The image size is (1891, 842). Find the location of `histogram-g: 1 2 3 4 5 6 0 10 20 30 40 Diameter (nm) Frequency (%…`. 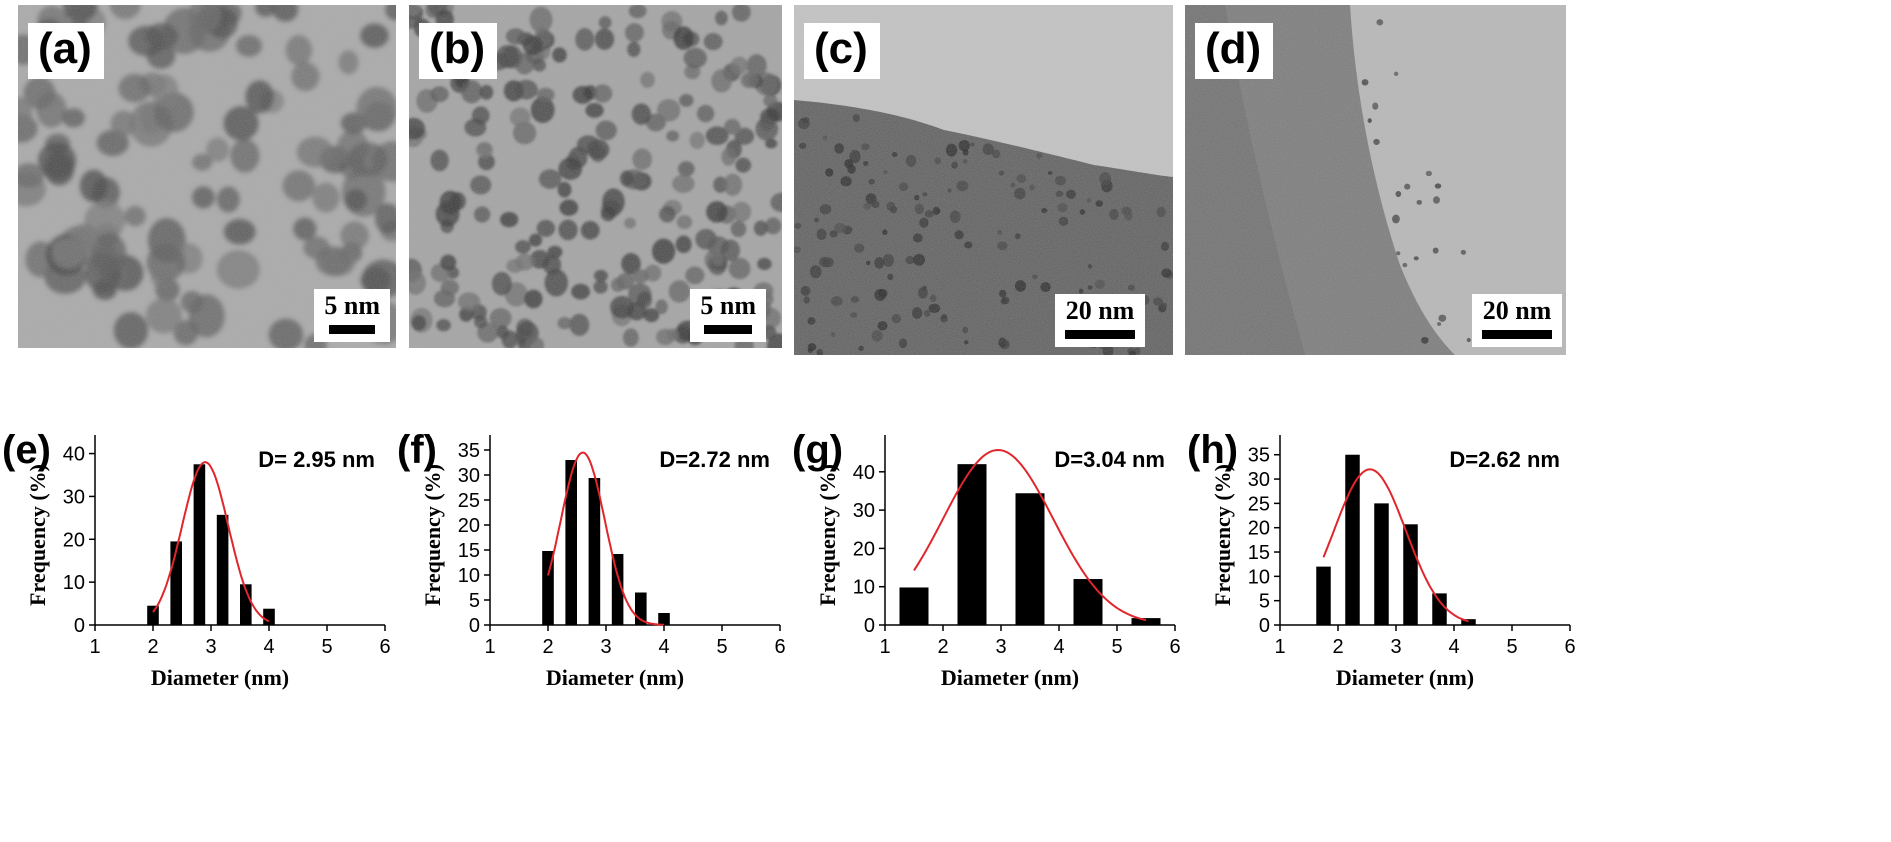

histogram-g: 1 2 3 4 5 6 0 10 20 30 40 Diameter (nm) Frequency (%… is located at coordinates (987, 636).